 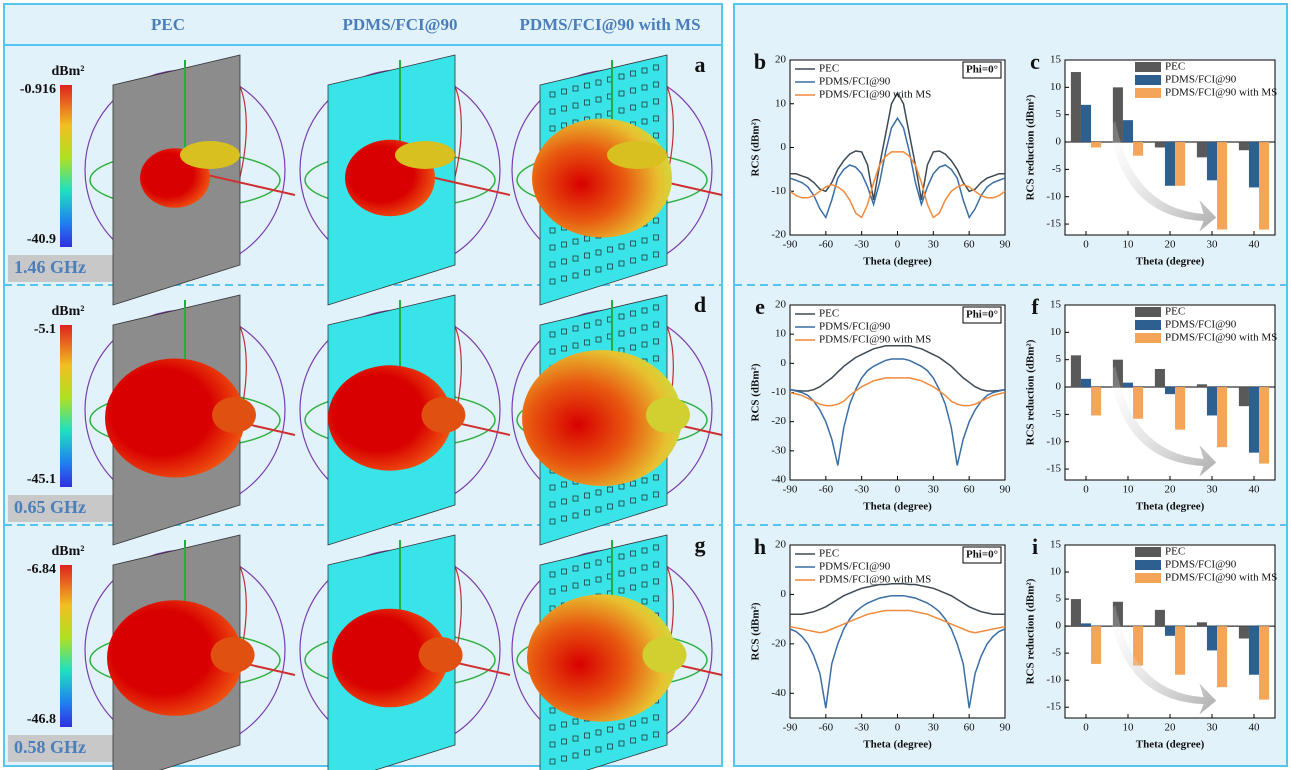 What do you see at coordinates (700, 304) in the screenshot?
I see `panel-letter: d` at bounding box center [700, 304].